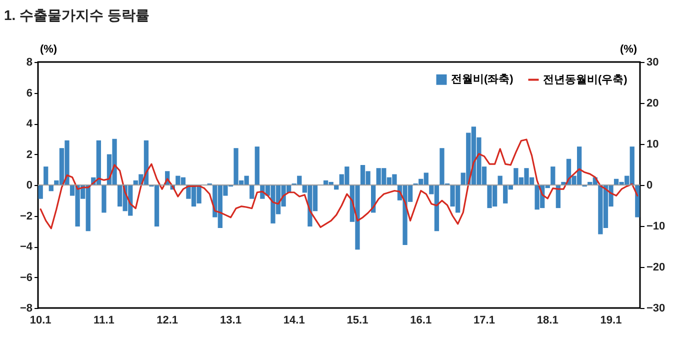  What do you see at coordinates (29, 93) in the screenshot?
I see `y-tick-label: 6` at bounding box center [29, 93].